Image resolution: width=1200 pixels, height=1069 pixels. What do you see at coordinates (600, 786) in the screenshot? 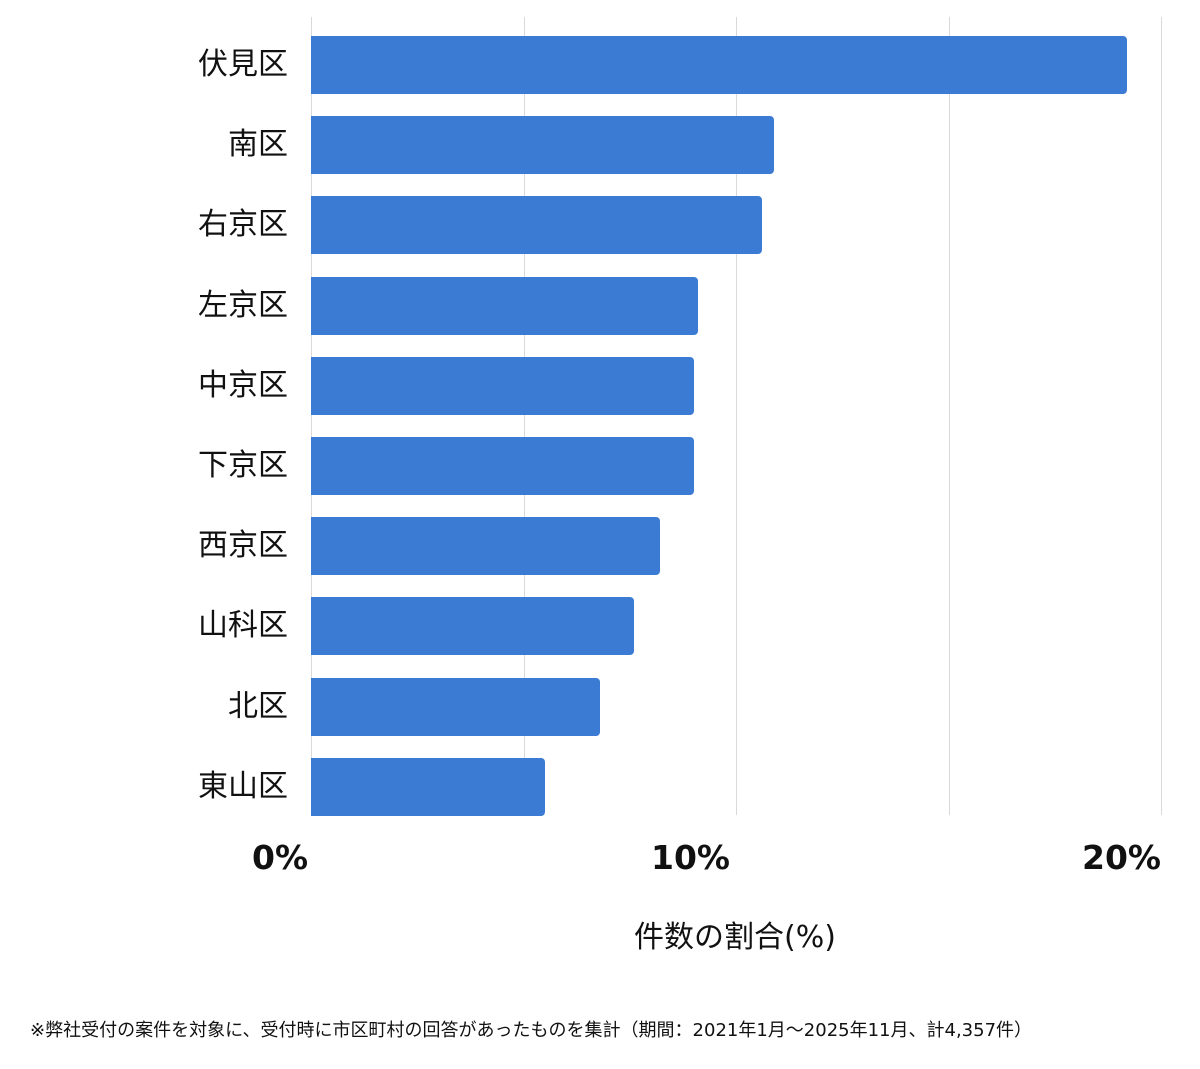
I see `bar-row: 東山区` at bounding box center [600, 786].